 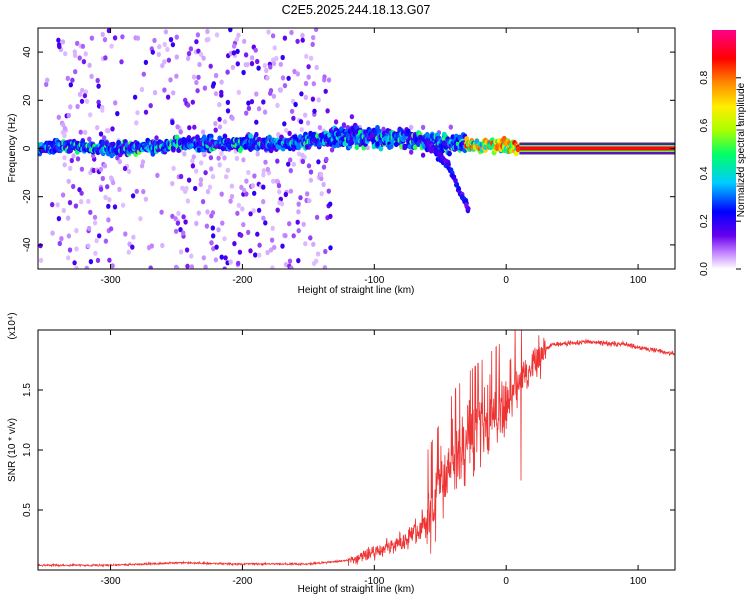 I want to click on spectrogram-xtick-label: 100, so click(x=638, y=280).